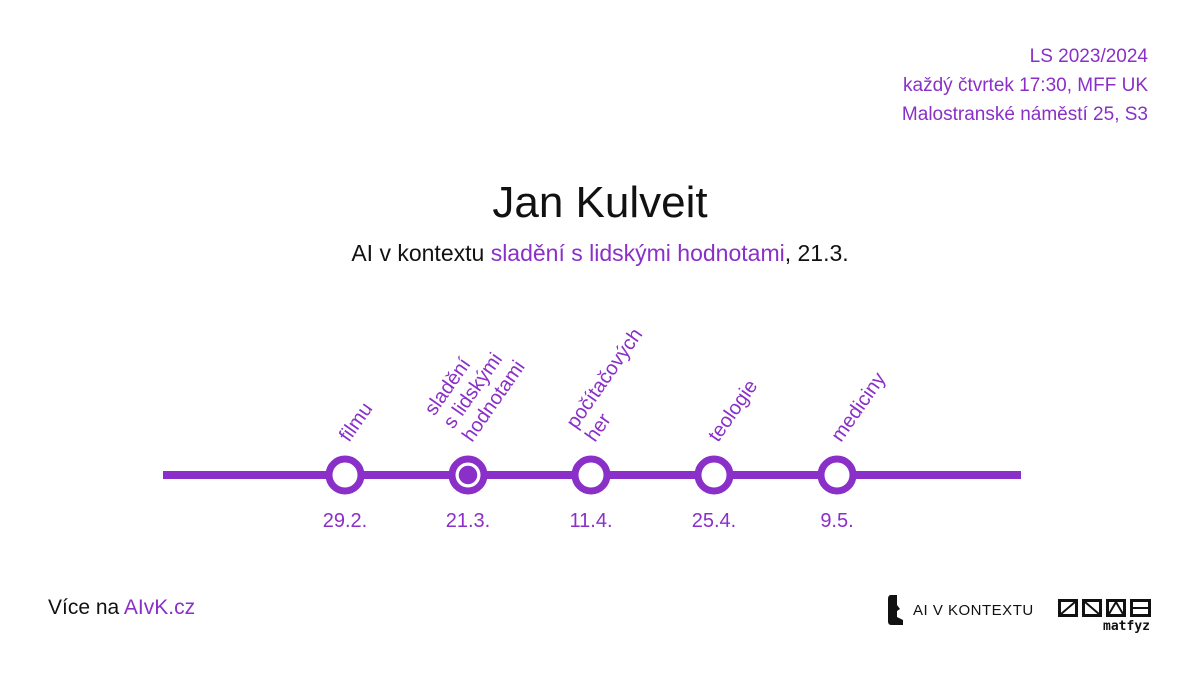 The height and width of the screenshot is (675, 1200). Describe the element at coordinates (468, 521) in the screenshot. I see `timeline-date: 21.3.` at that location.